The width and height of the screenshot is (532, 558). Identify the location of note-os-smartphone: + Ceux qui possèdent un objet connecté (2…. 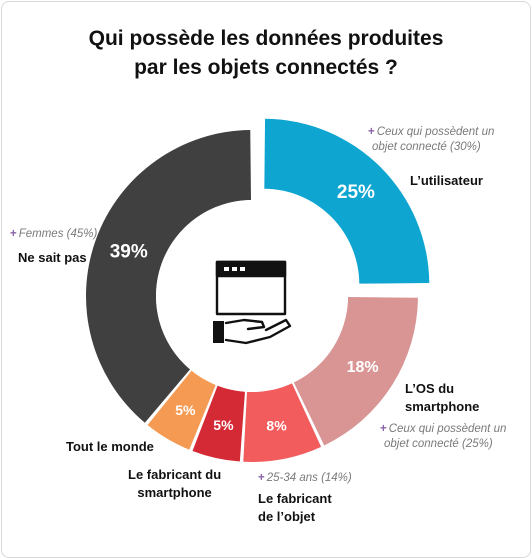
(443, 437).